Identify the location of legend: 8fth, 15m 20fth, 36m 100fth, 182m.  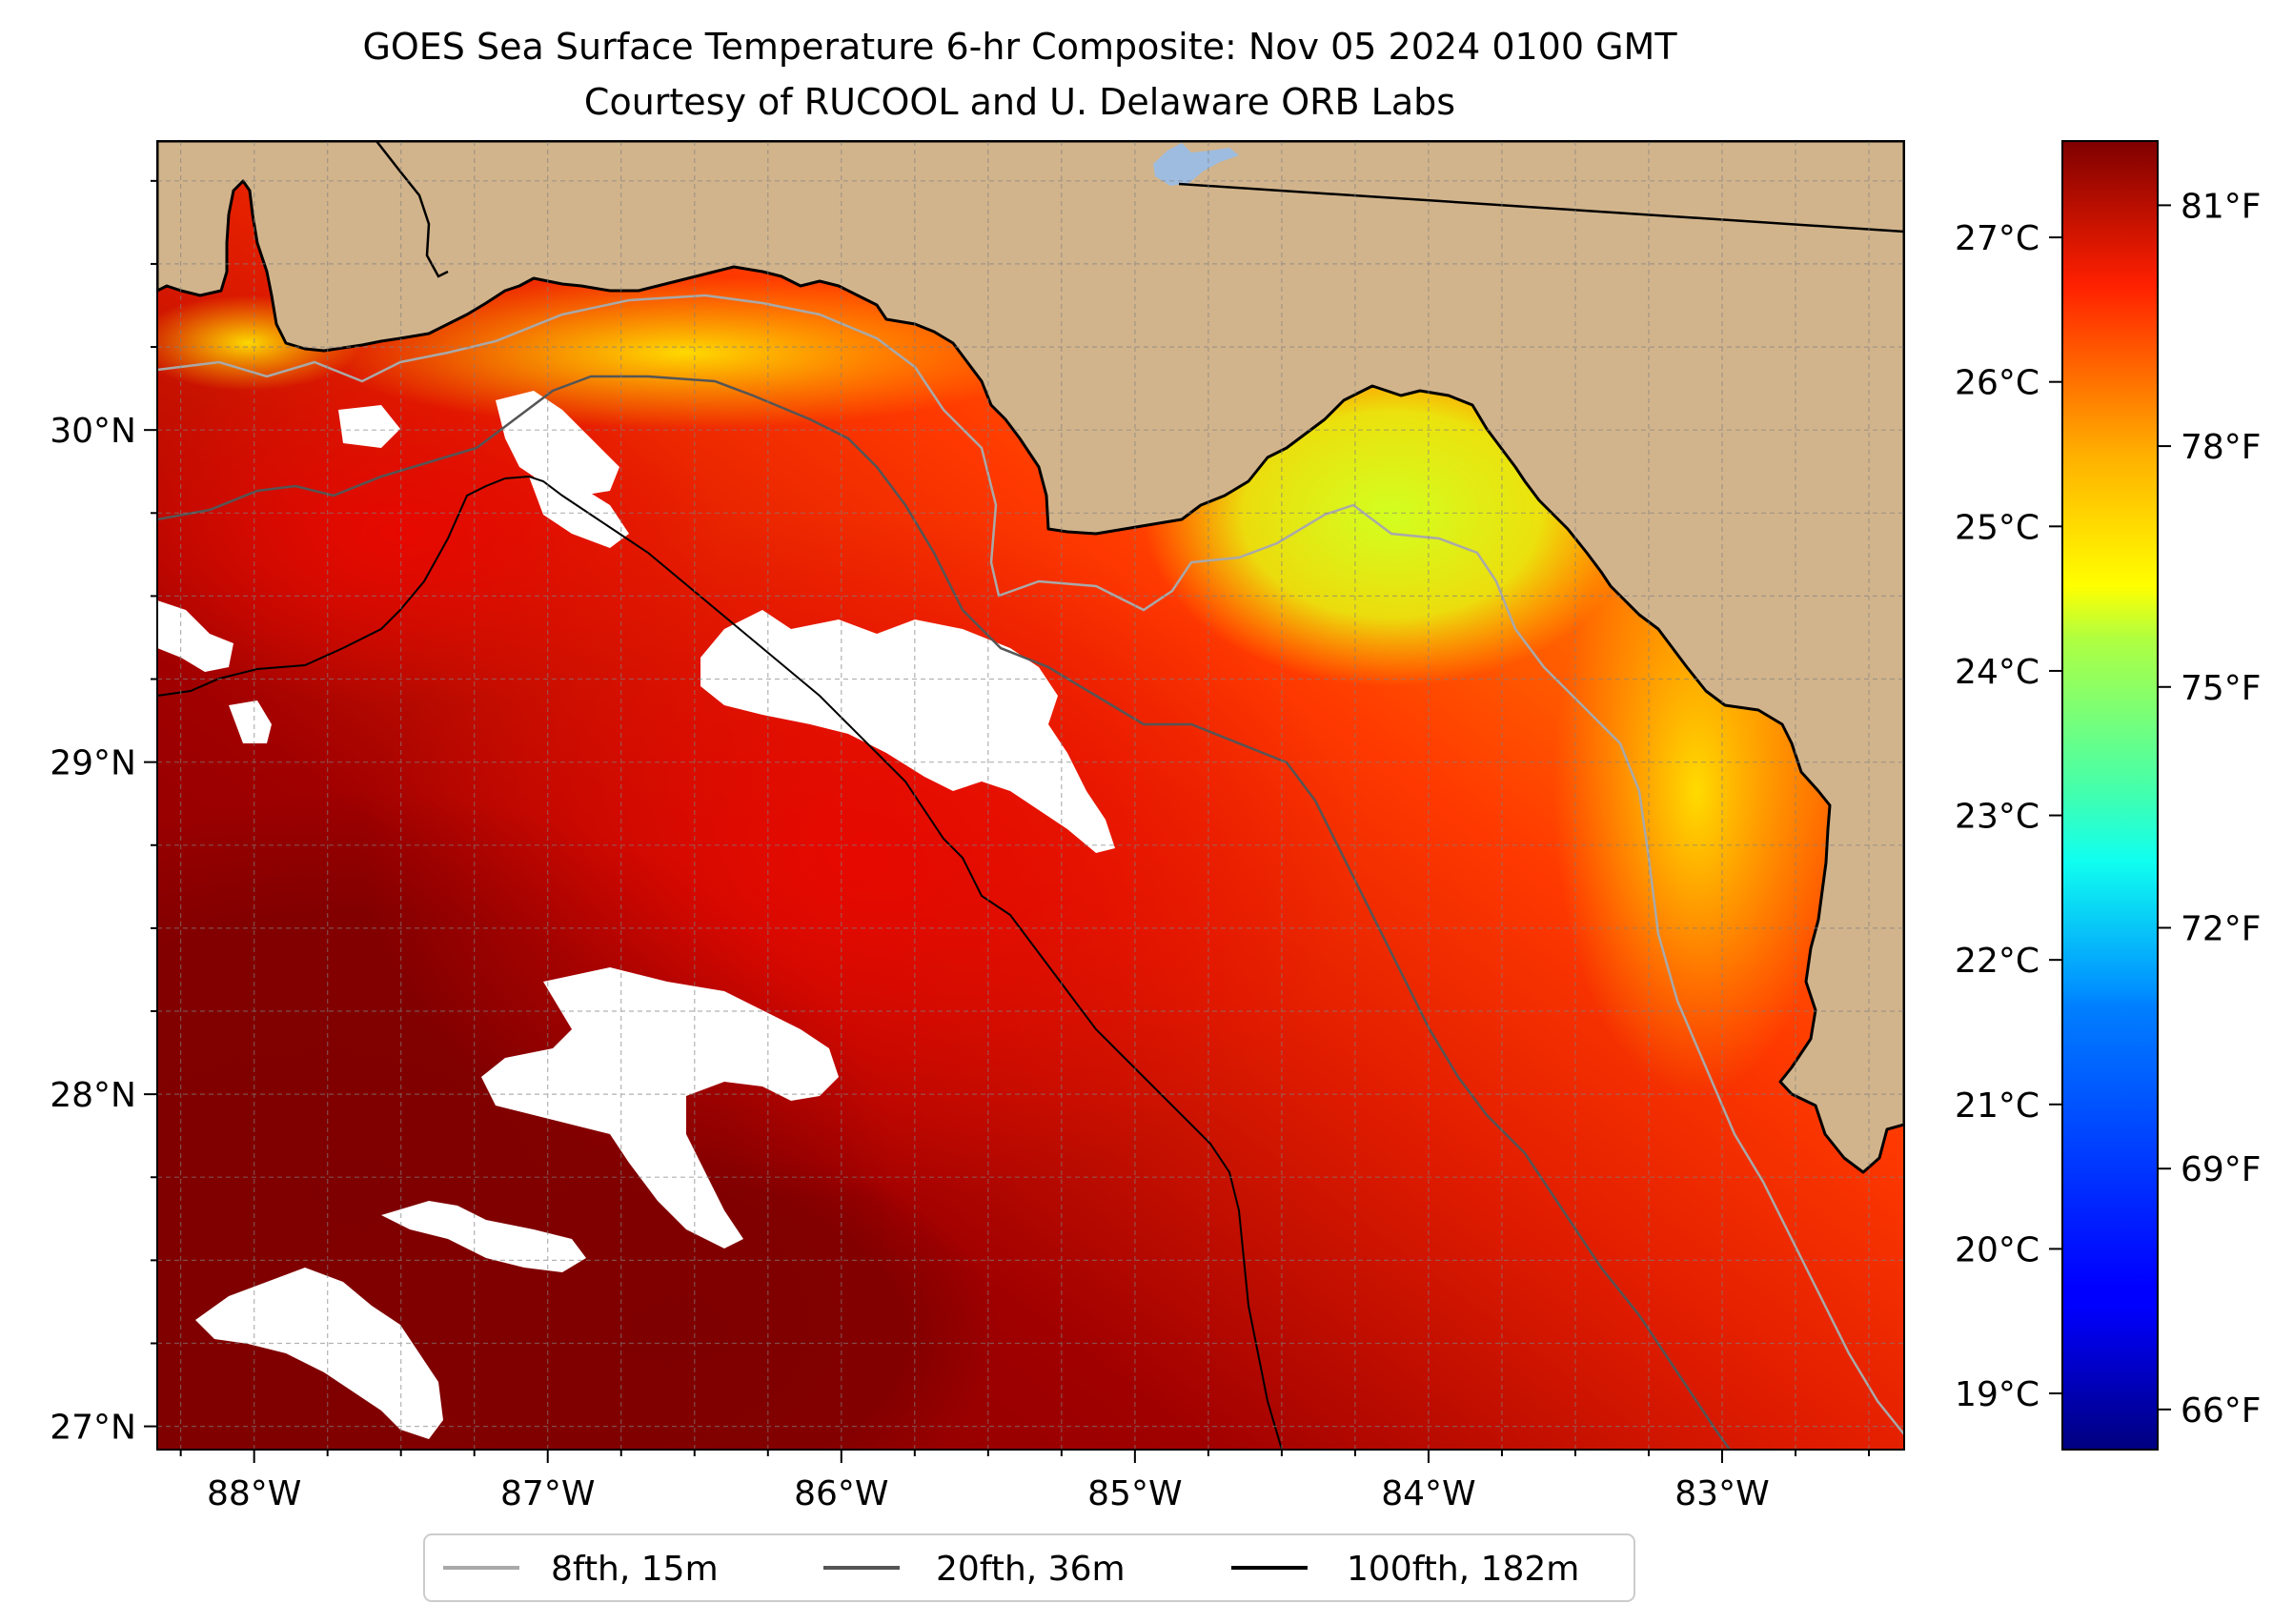
(1029, 1567).